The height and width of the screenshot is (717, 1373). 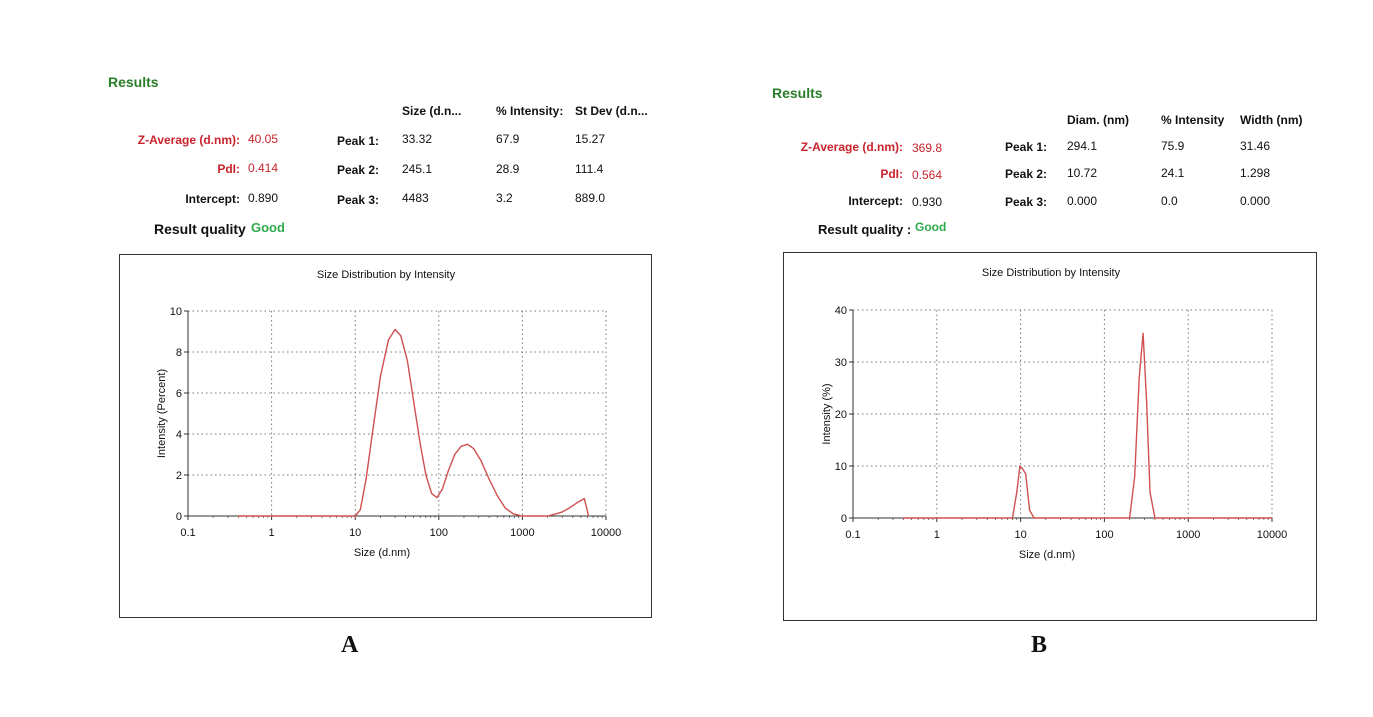 What do you see at coordinates (1051, 273) in the screenshot?
I see `chart-title-b: Size Distribution by Intensity` at bounding box center [1051, 273].